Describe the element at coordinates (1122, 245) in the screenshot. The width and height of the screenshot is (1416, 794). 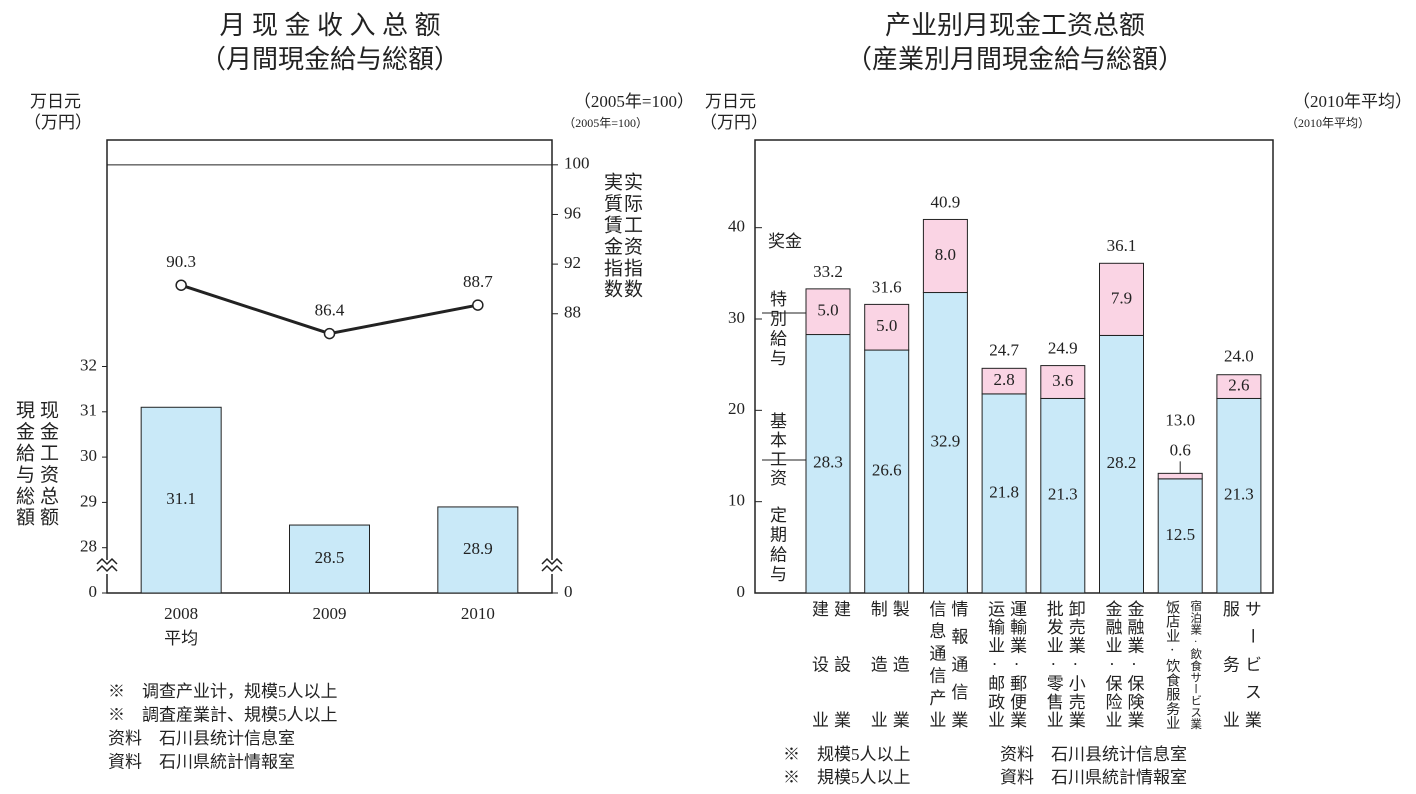
I see `total-label: 36.1` at that location.